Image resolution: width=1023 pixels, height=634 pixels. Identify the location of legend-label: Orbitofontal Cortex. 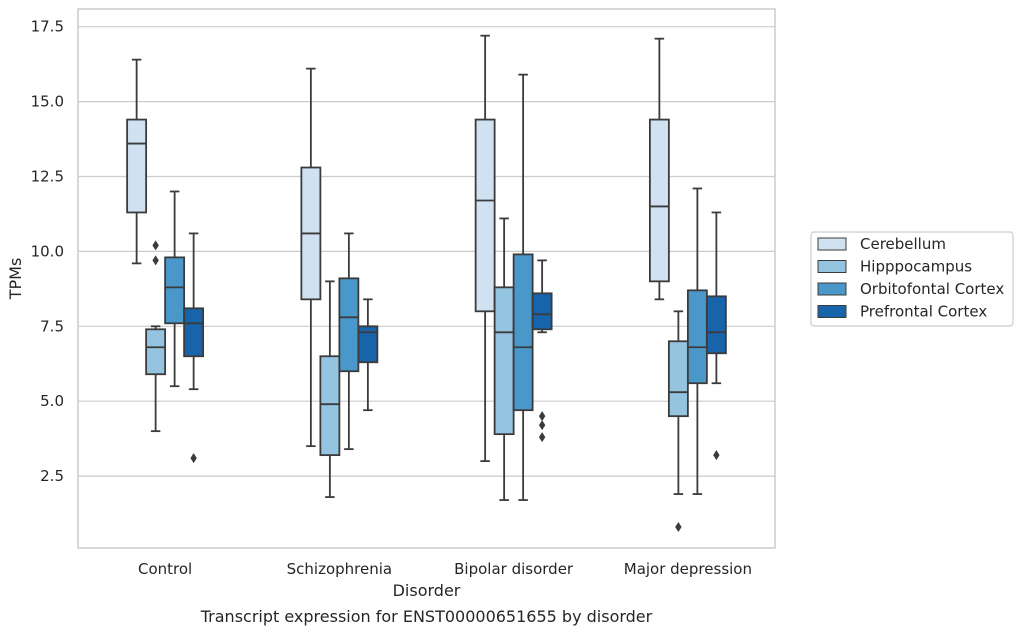
(932, 289).